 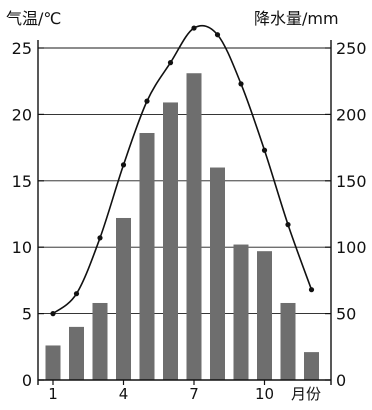 What do you see at coordinates (22, 48) in the screenshot?
I see `left-tick-label: 25` at bounding box center [22, 48].